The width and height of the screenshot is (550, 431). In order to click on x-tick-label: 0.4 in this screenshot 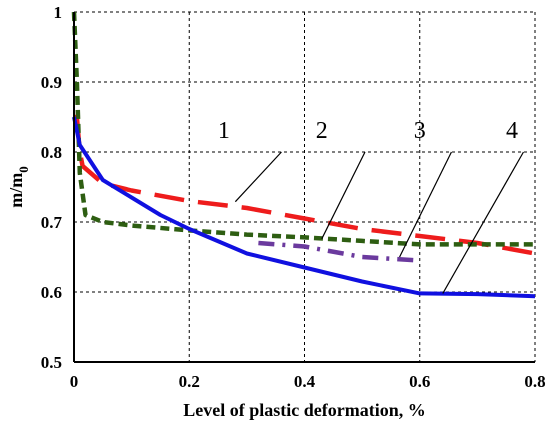, I will do `click(305, 381)`.